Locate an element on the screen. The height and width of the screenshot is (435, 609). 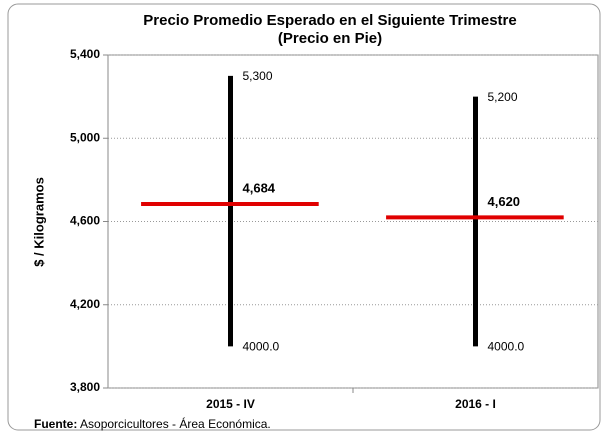
y-tick-label: 5,000 is located at coordinates (85, 137).